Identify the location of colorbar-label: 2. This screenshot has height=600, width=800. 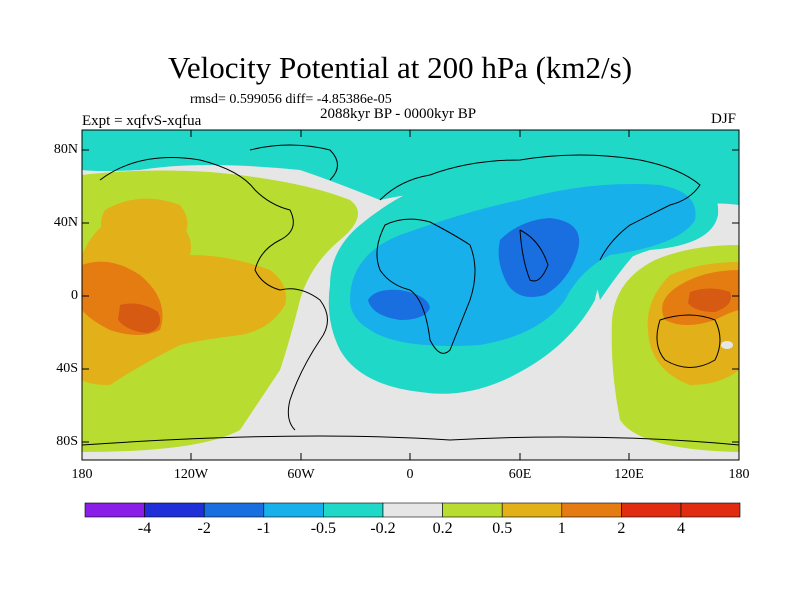
(621, 528).